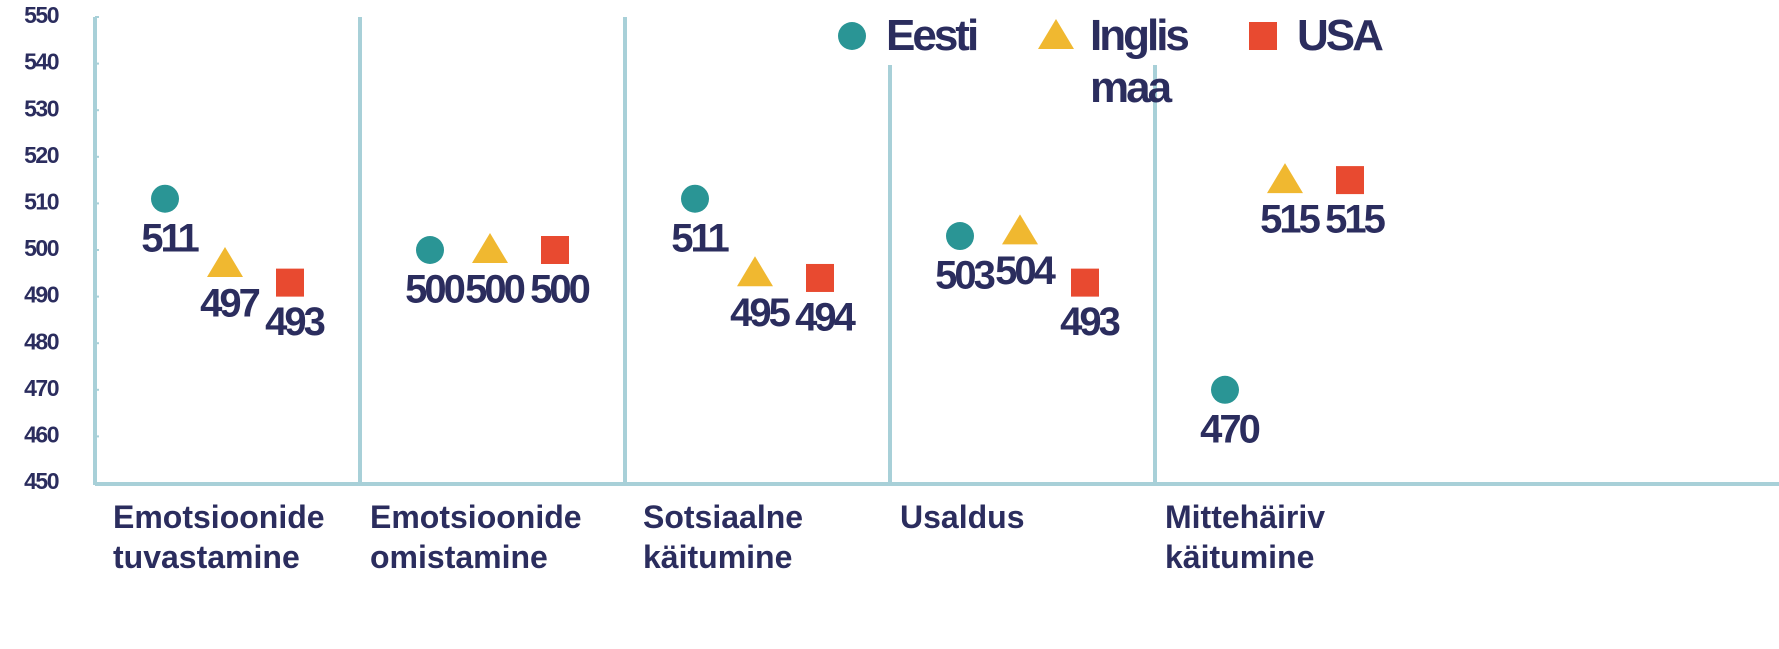 This screenshot has width=1779, height=649. I want to click on y-tick-label: 480, so click(41, 341).